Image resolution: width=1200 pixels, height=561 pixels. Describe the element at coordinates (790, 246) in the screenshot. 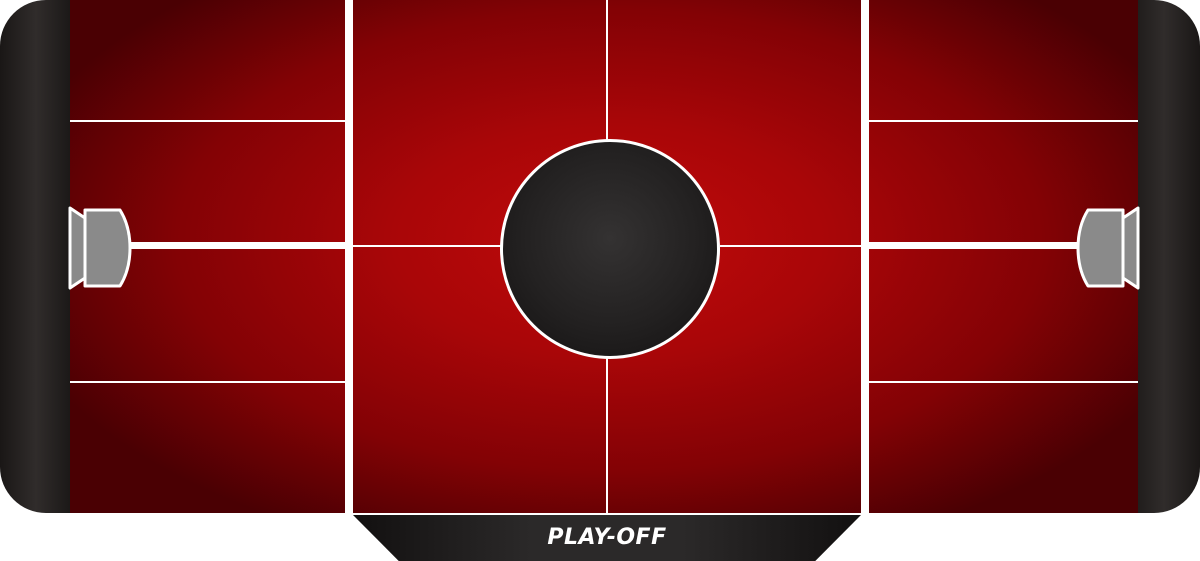

I see `center-horizontal-line-right` at that location.